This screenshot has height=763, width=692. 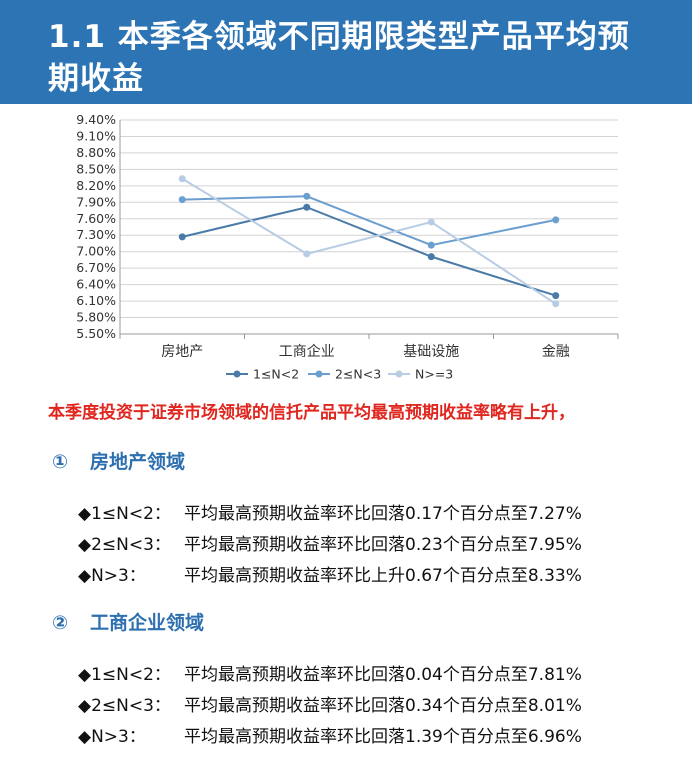 I want to click on list-item: ◆N>3： 平均最高预期收益率环比回落1.39个百分点至6.96%, so click(x=330, y=734).